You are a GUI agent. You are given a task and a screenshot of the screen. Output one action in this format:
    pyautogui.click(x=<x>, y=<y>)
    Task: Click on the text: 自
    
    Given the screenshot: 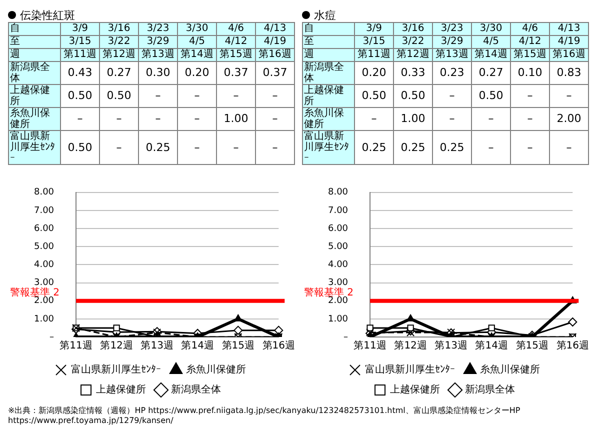 What is the action you would take?
    pyautogui.click(x=34, y=29)
    